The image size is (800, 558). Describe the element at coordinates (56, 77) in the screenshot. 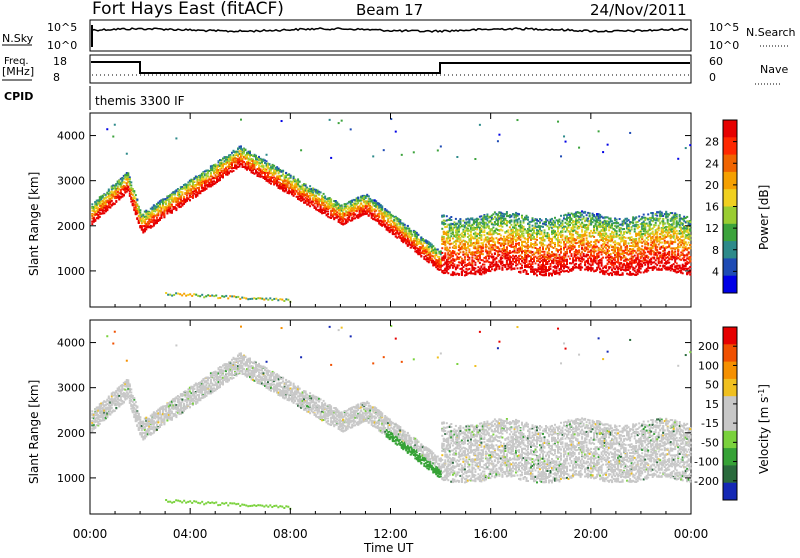

I see `freq-tick-bottom: 8` at that location.